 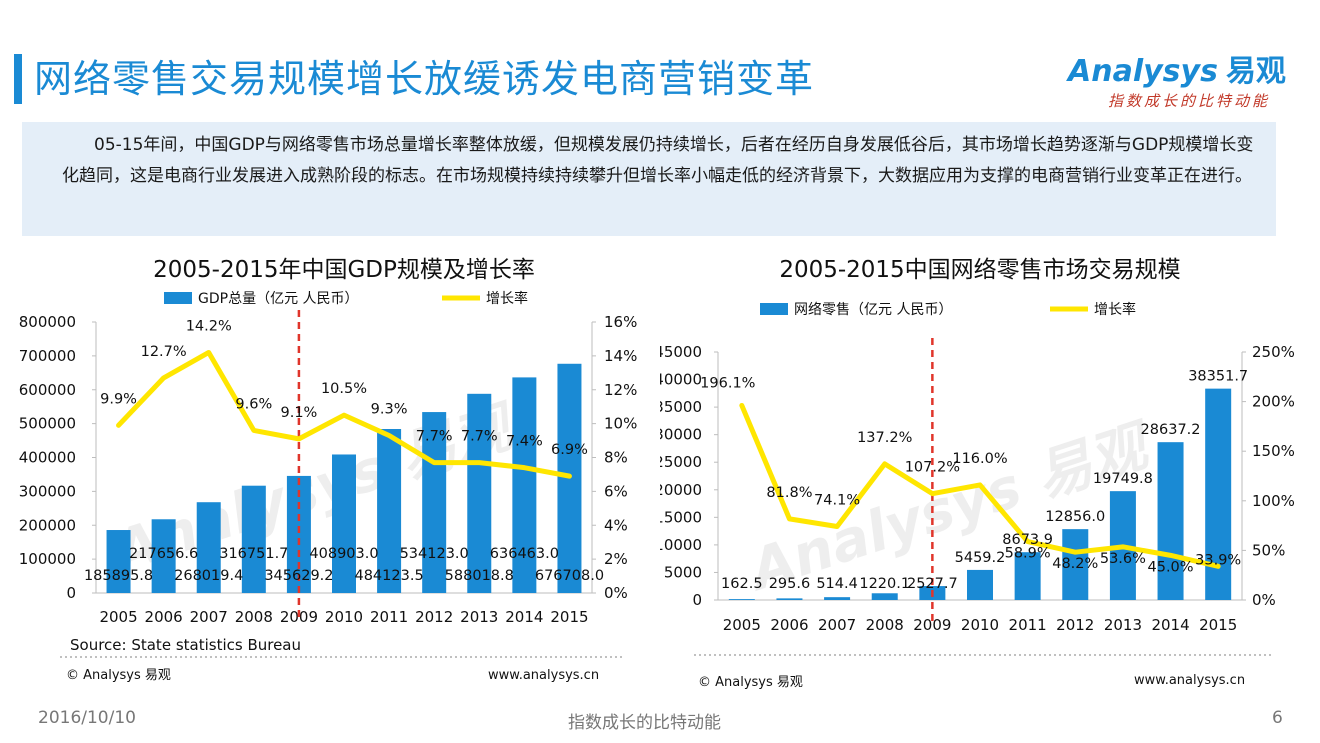 I want to click on chart-source: Source: State statistics Bureau, so click(x=185, y=645).